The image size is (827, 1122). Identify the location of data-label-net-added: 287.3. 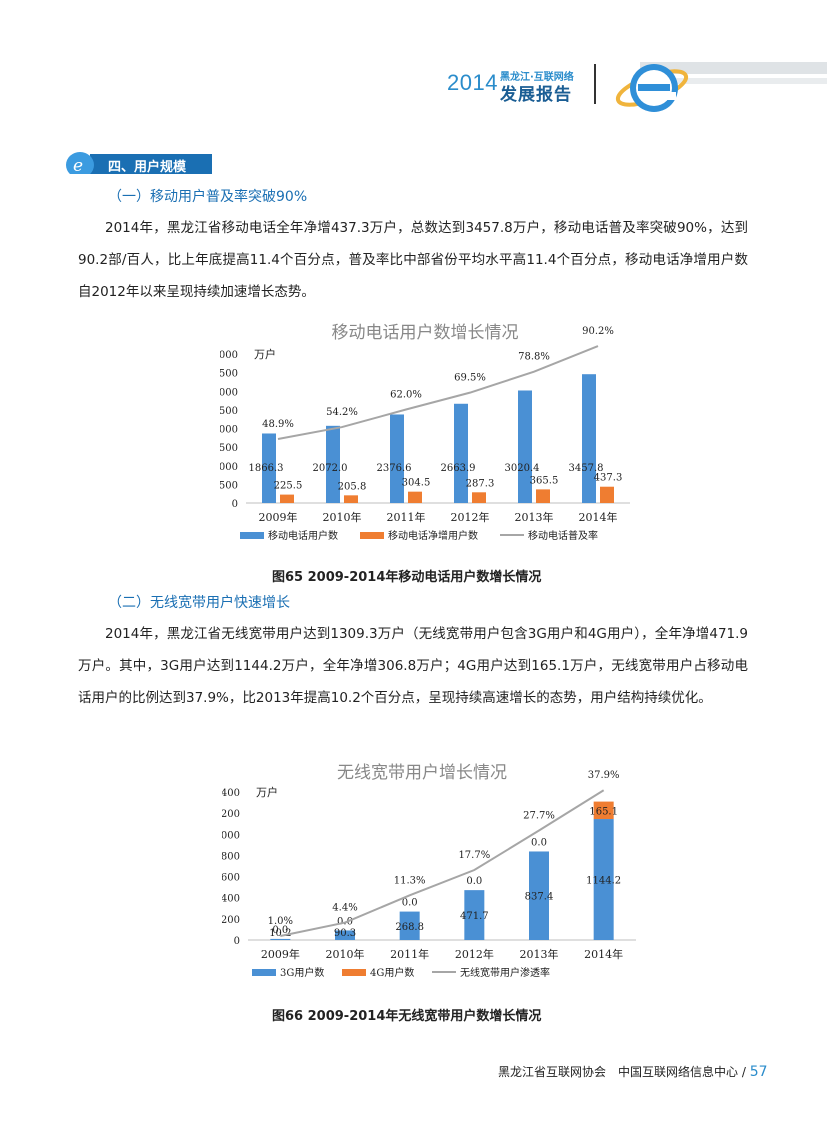
(480, 483).